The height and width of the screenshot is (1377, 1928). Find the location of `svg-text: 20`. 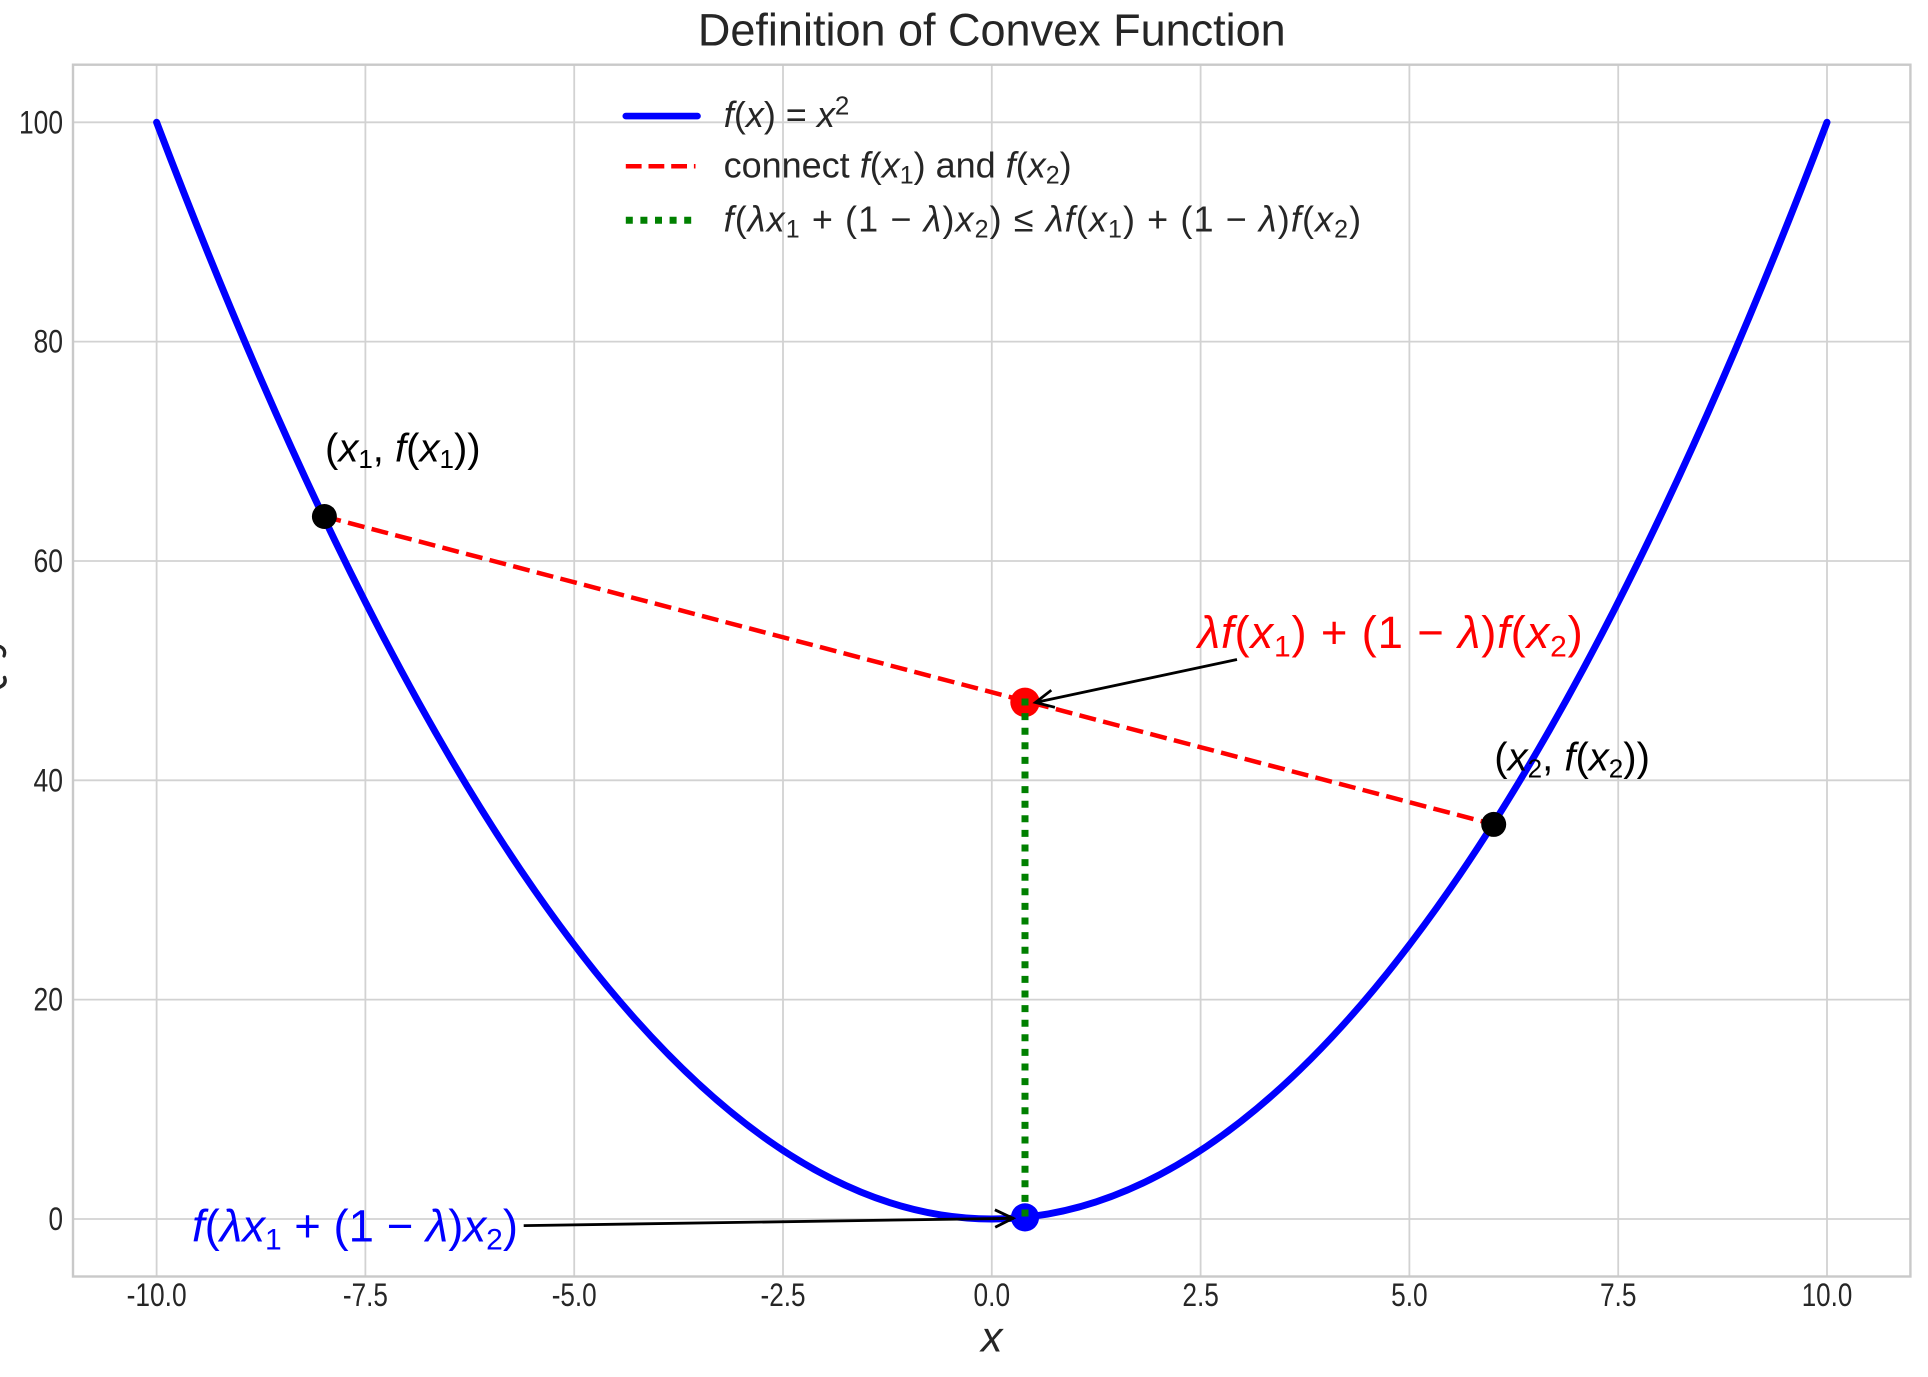

svg-text: 20 is located at coordinates (49, 1000).